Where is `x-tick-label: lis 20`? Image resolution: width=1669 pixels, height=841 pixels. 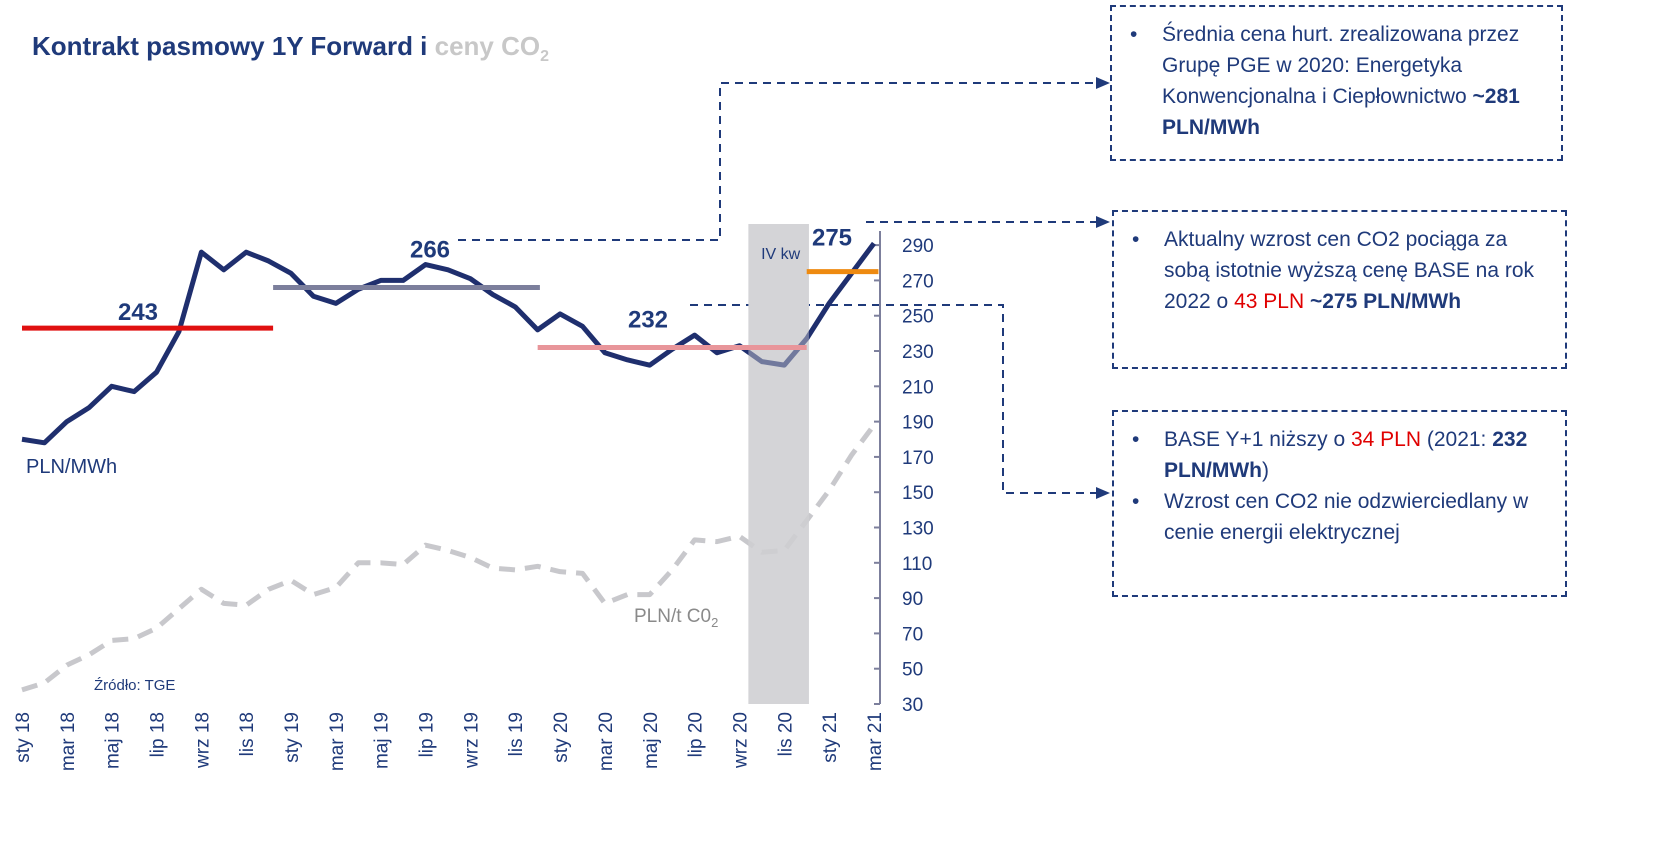 x-tick-label: lis 20 is located at coordinates (785, 734).